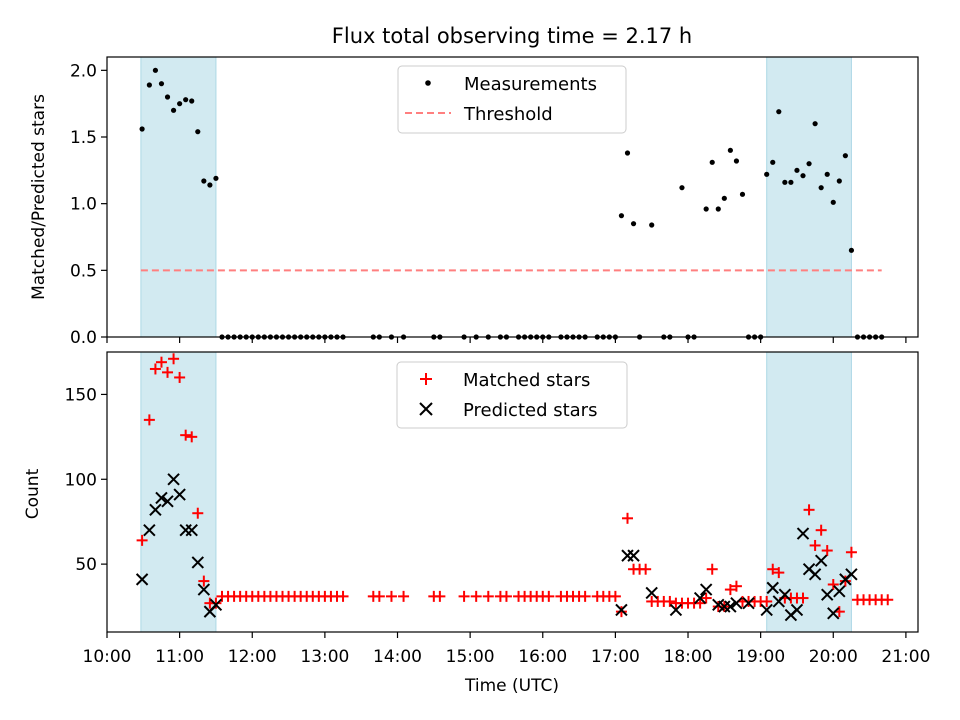 Image resolution: width=960 pixels, height=720 pixels. I want to click on x-tick-label: 15:00, so click(470, 657).